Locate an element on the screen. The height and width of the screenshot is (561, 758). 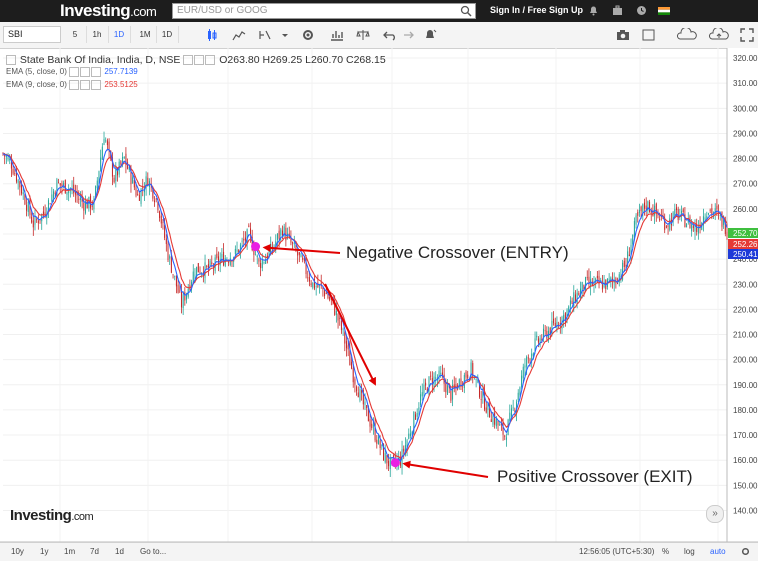
entry-annotation: Negative Crossover (ENTRY) is located at coordinates (457, 252).